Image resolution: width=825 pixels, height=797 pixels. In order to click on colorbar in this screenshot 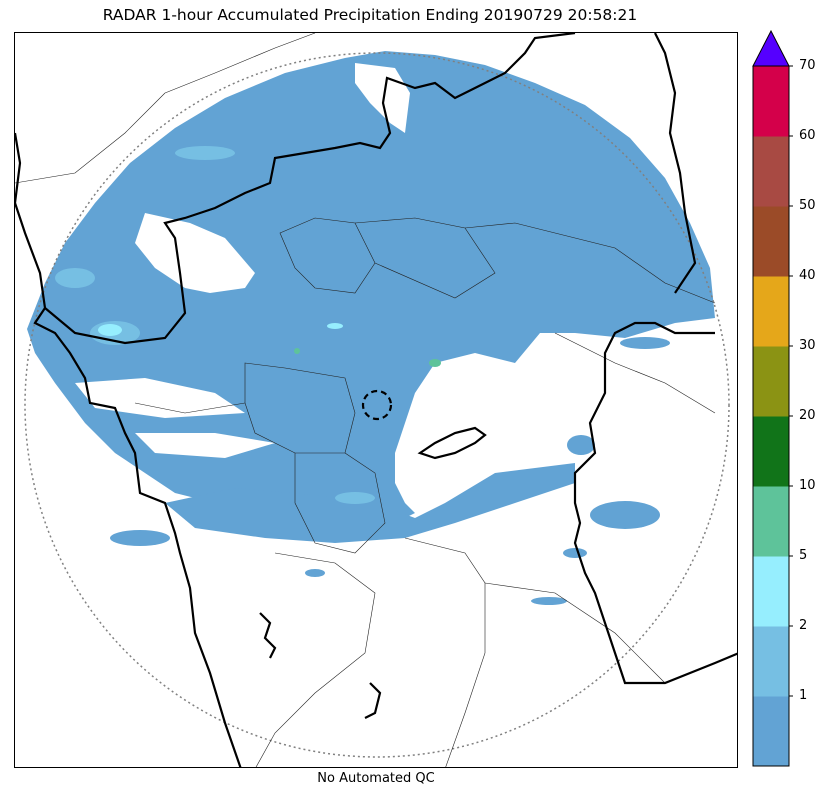, I will do `click(772, 398)`.